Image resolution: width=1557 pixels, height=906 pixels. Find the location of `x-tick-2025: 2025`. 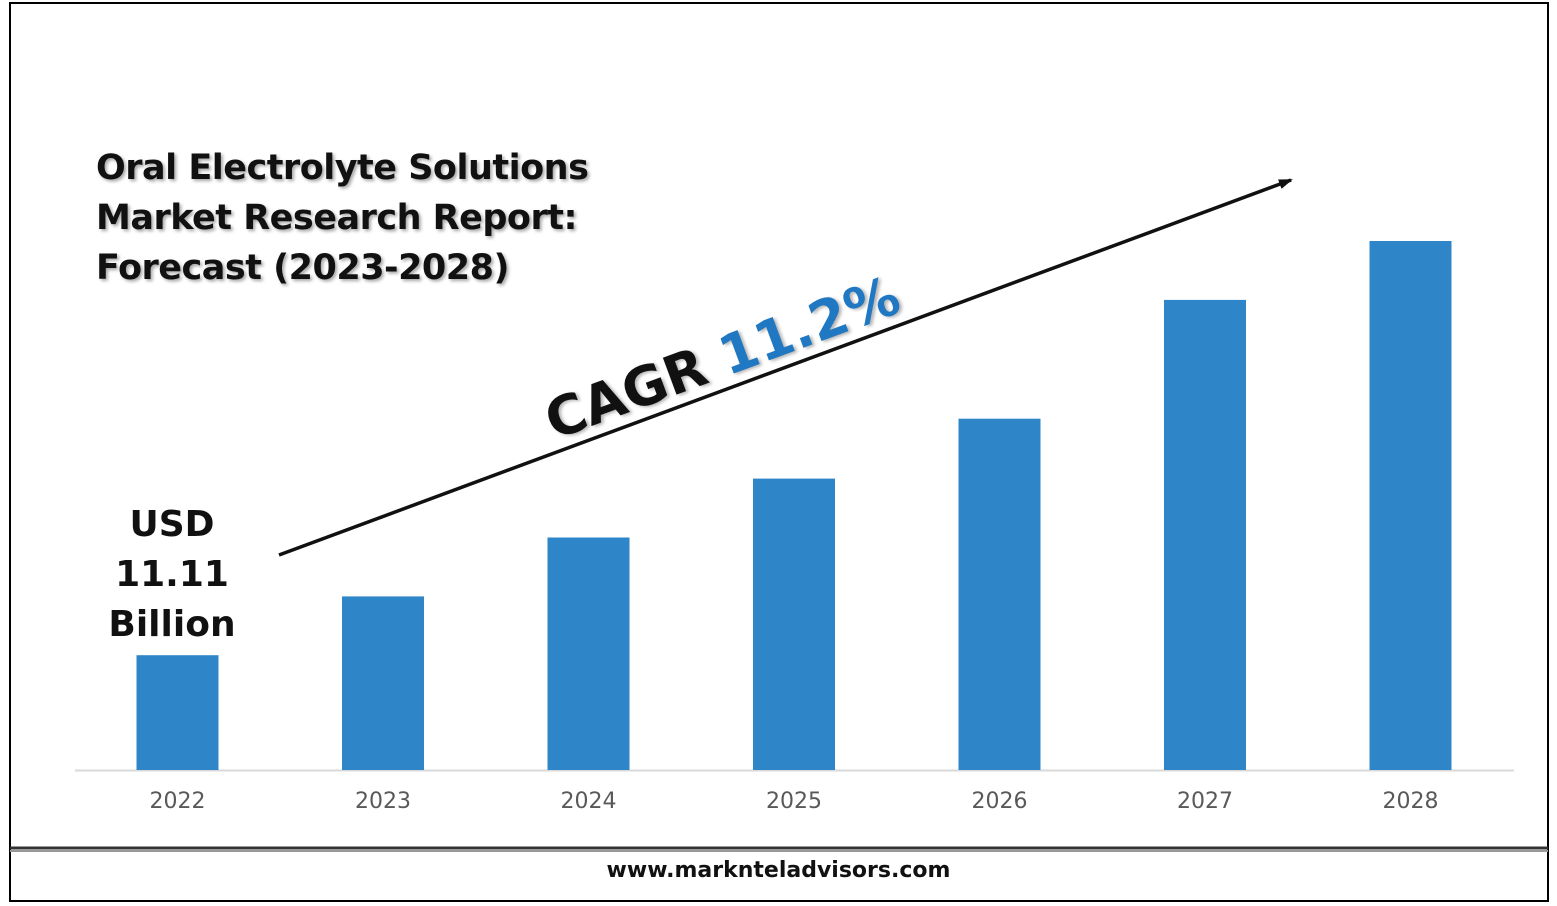

x-tick-2025: 2025 is located at coordinates (794, 801).